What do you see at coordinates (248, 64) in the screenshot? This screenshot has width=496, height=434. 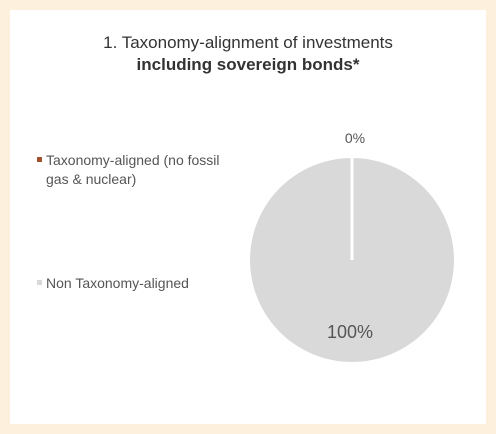 I see `chart-subtitle: including sovereign bonds*` at bounding box center [248, 64].